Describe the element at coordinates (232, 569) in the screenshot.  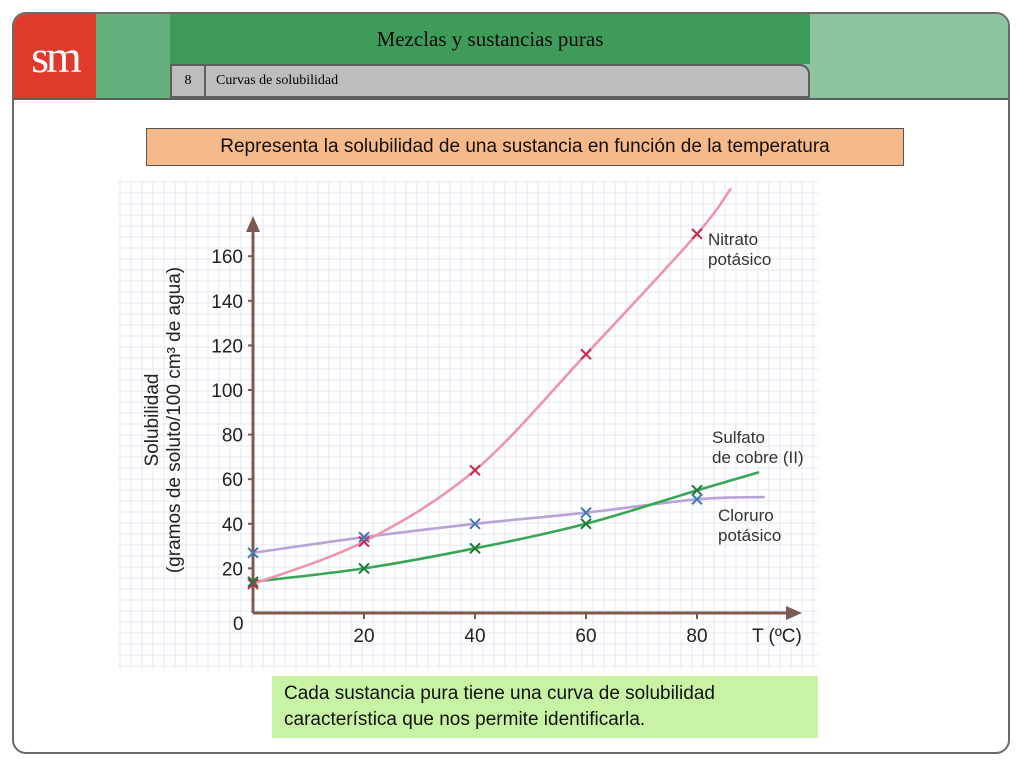
I see `y-tick-label: 20` at that location.